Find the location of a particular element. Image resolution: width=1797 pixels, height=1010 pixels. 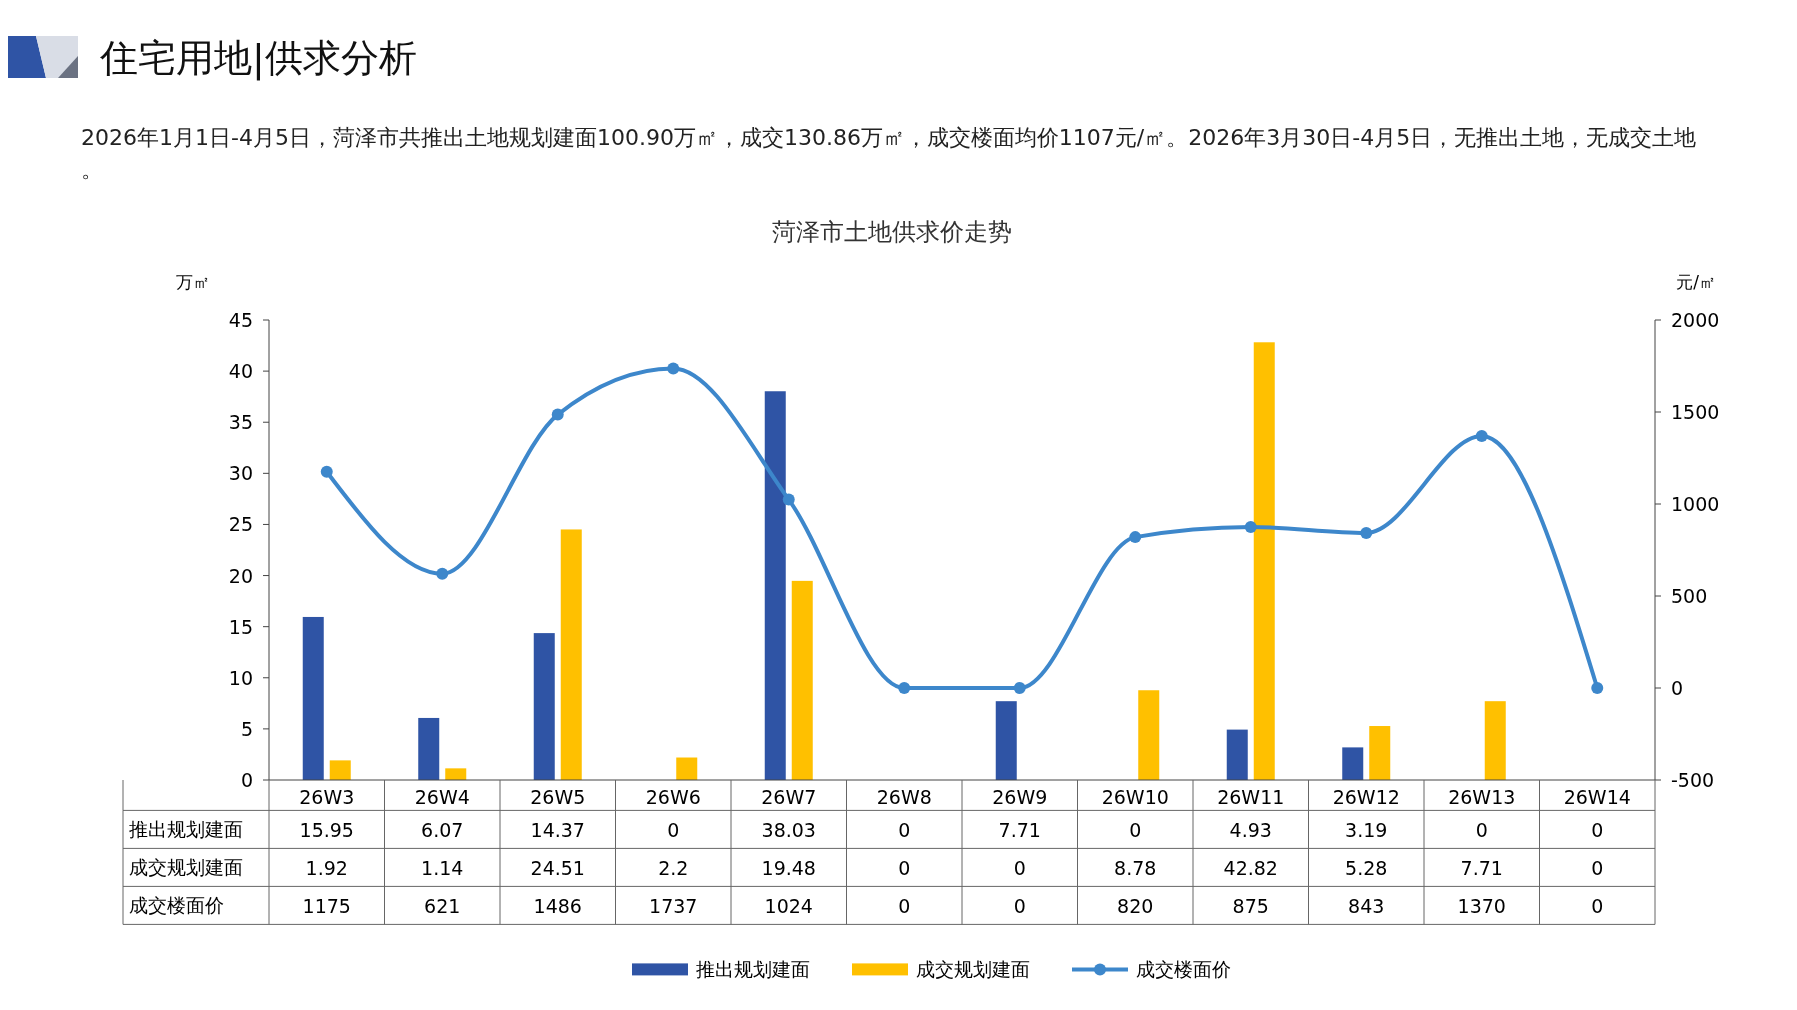

data-label: 38.03 is located at coordinates (788, 830).